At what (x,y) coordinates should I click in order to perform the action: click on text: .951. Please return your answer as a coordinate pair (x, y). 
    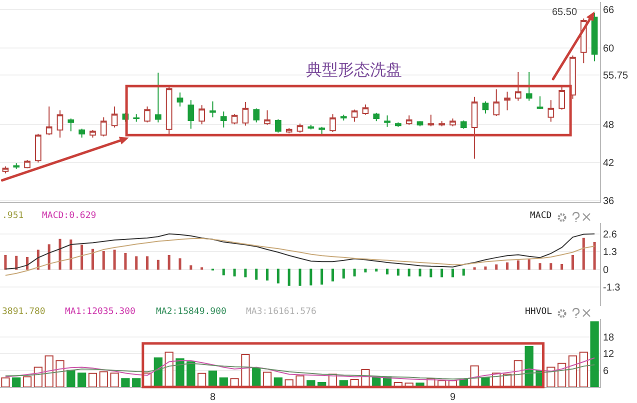
    Looking at the image, I should click on (13, 216).